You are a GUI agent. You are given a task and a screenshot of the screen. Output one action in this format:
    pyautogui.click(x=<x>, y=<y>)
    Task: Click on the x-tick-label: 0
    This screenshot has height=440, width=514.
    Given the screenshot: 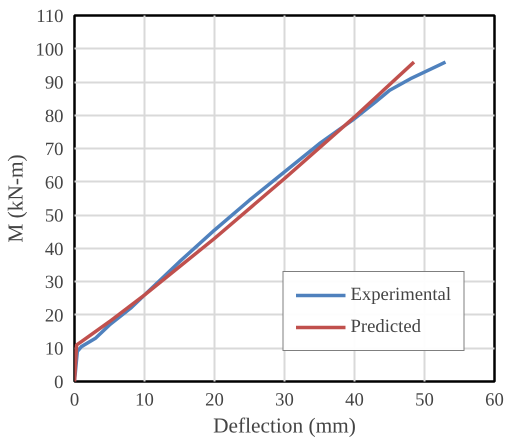 What is the action you would take?
    pyautogui.click(x=75, y=400)
    